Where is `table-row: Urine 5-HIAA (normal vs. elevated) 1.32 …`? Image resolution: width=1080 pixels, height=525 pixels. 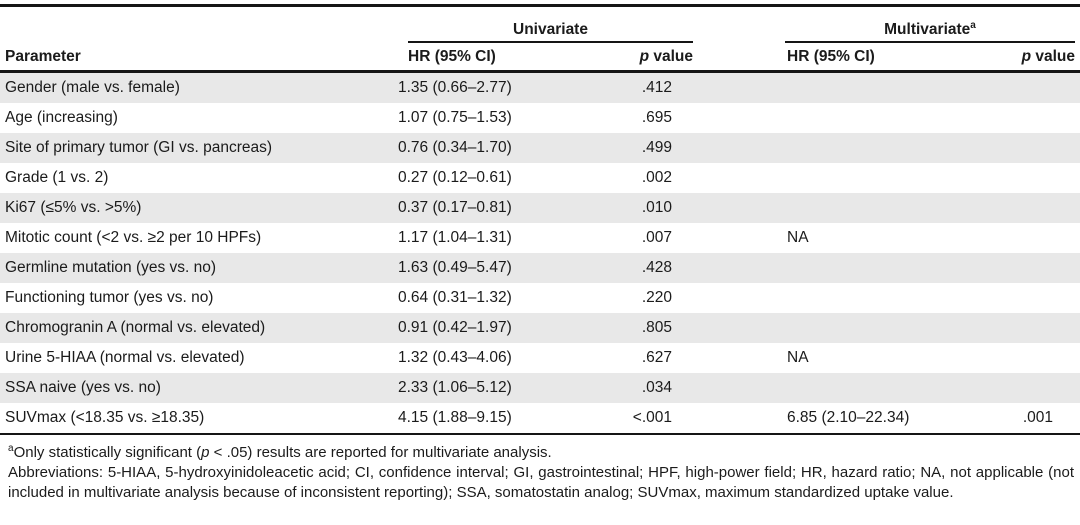
table-row: Urine 5-HIAA (normal vs. elevated) 1.32 … is located at coordinates (540, 358).